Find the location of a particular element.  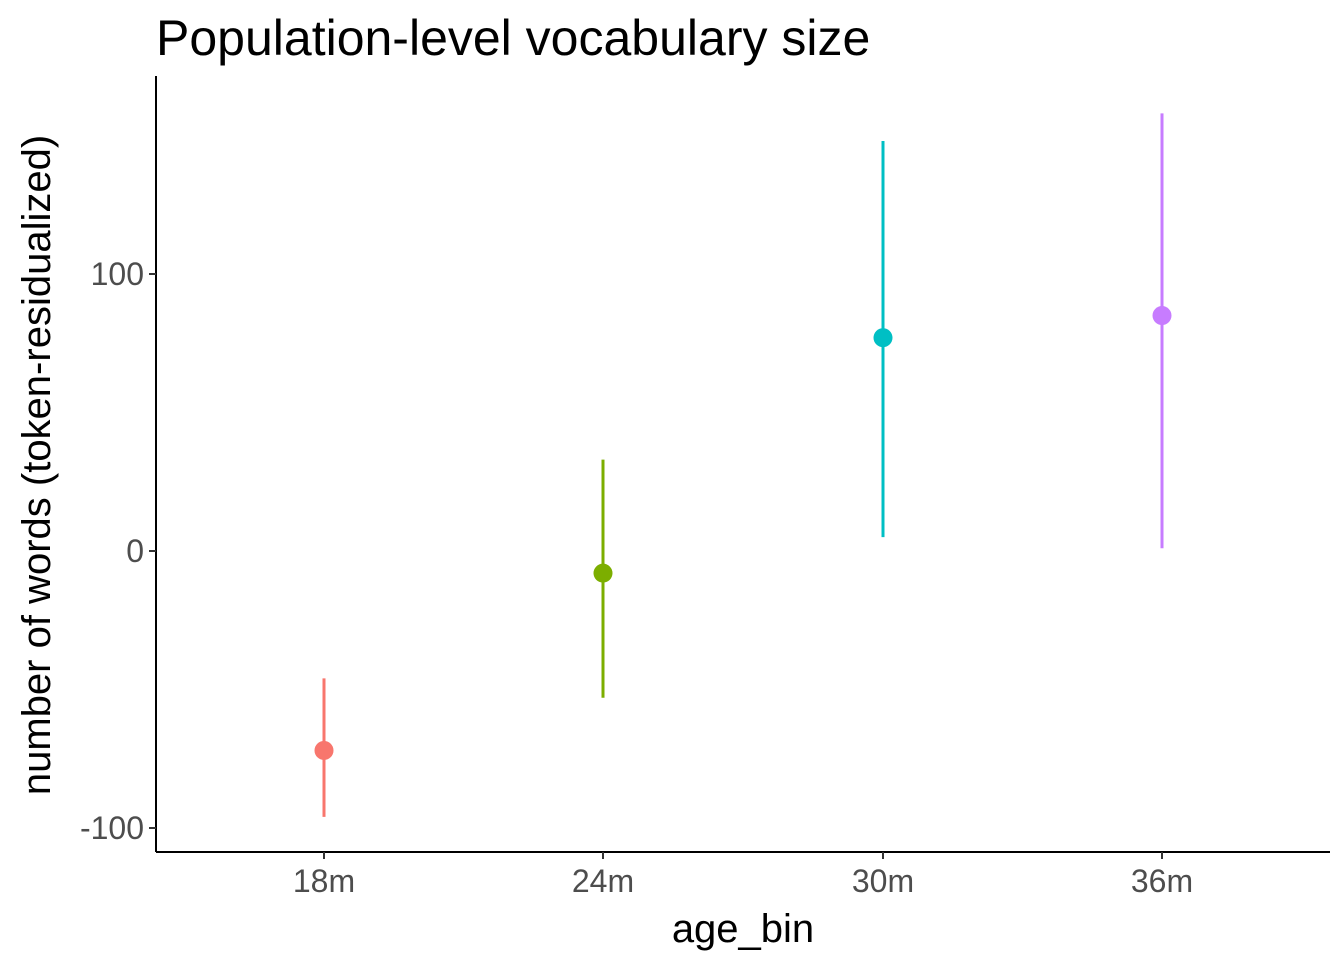

y-tick-label: 0 is located at coordinates (135, 551).